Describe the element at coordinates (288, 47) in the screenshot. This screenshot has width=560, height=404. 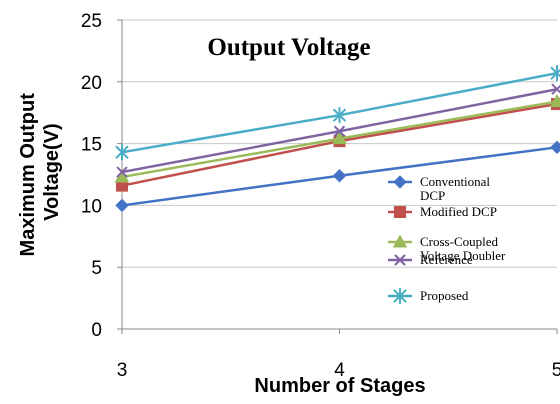
I see `chart-title: Output Voltage` at that location.